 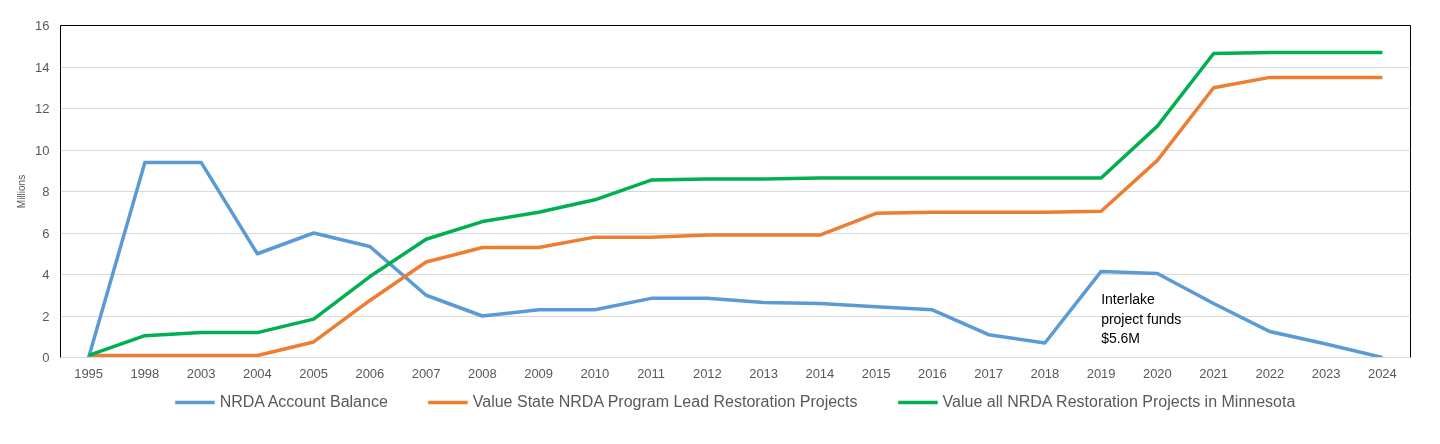 I want to click on x-tick-label: 2020, so click(x=1157, y=373).